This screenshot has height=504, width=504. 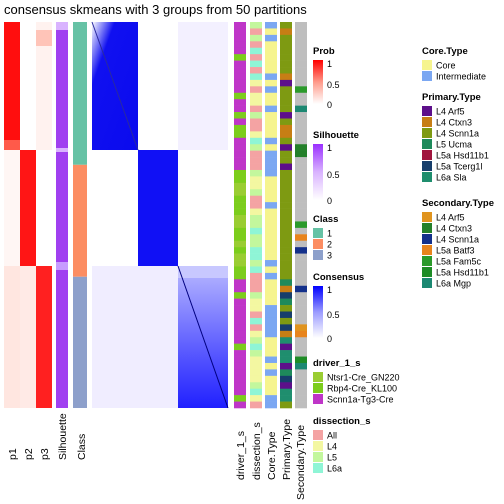 I want to click on p1-block-class3, so click(x=12, y=337).